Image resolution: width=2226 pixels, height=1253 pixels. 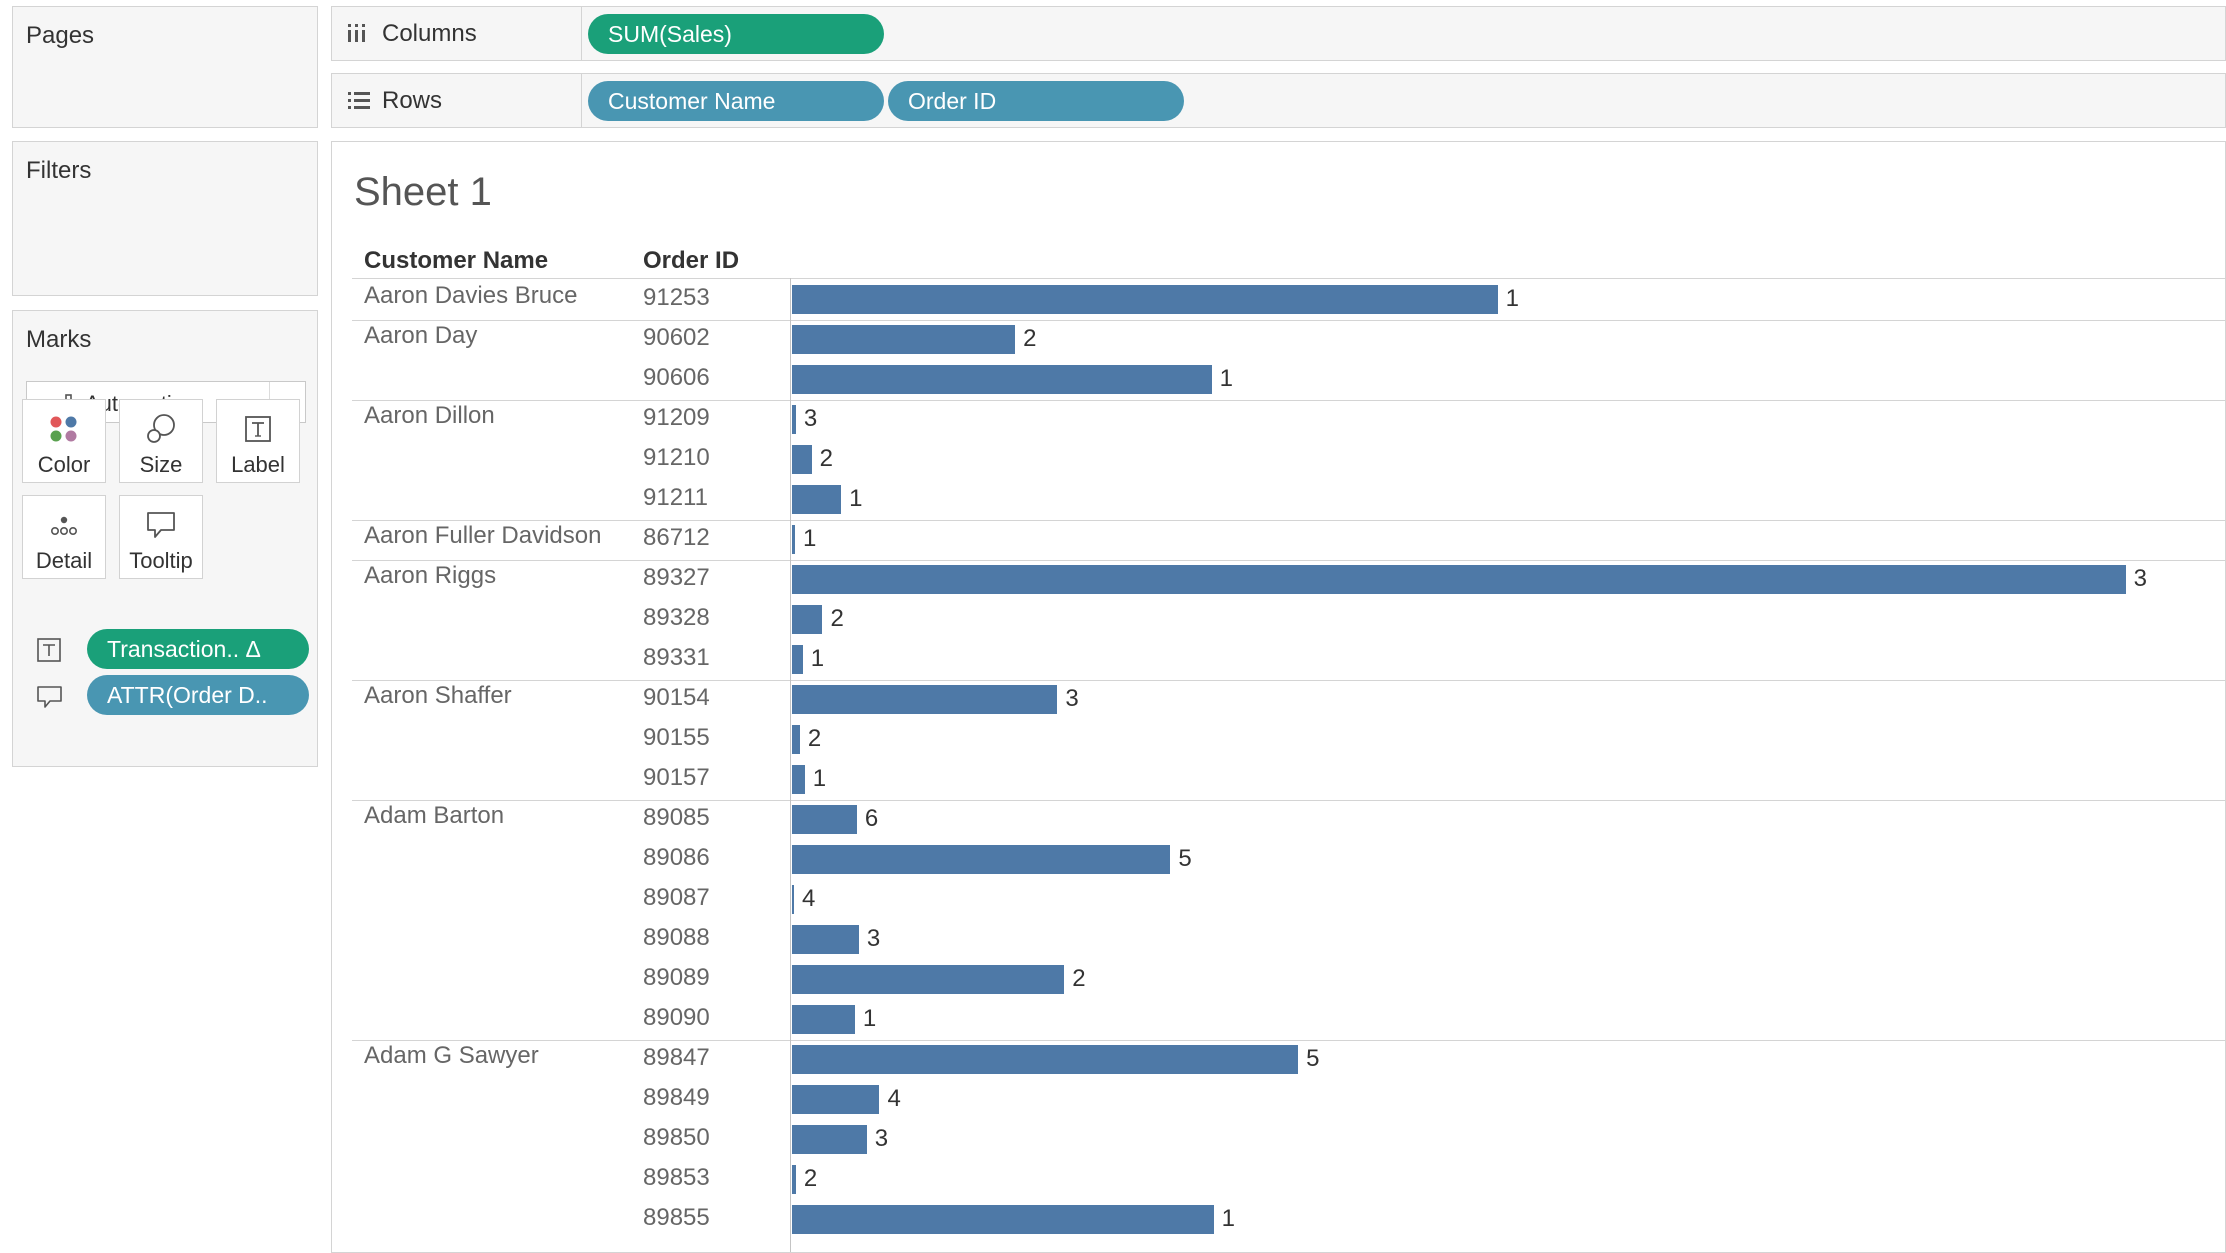 I want to click on order-id-cell: 89855, so click(x=676, y=1217).